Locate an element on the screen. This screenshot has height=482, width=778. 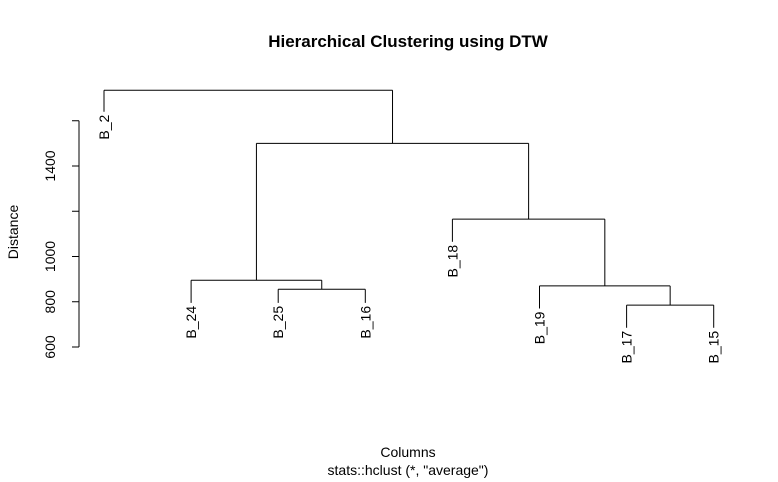
leaf-label: B_25 is located at coordinates (278, 322).